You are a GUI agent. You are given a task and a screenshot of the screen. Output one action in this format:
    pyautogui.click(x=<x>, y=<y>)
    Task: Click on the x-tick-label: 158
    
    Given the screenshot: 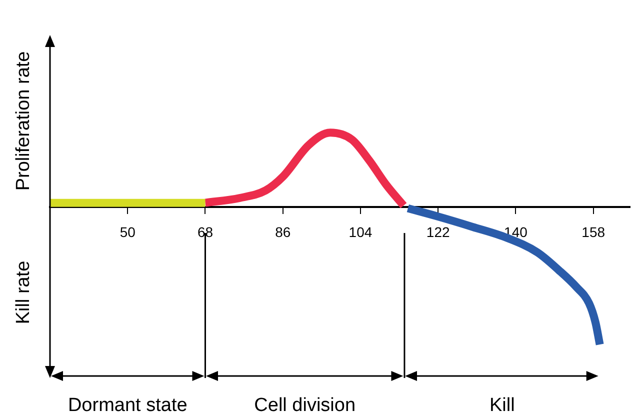 What is the action you would take?
    pyautogui.click(x=594, y=232)
    